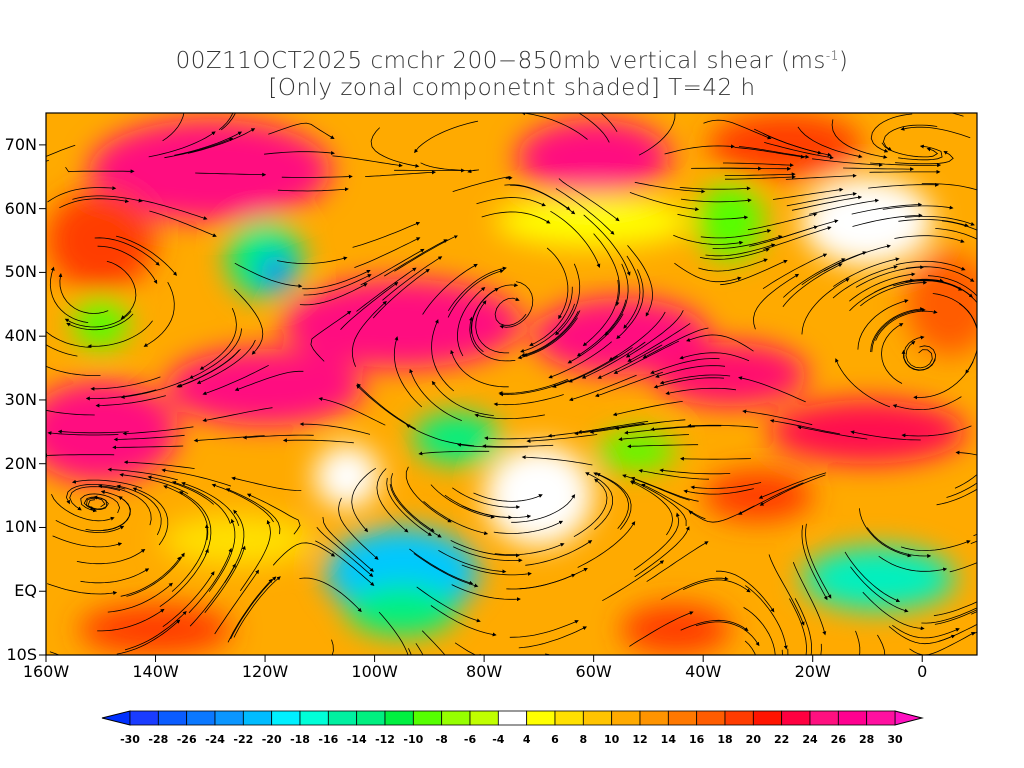  I want to click on lon-label: 80W, so click(484, 671).